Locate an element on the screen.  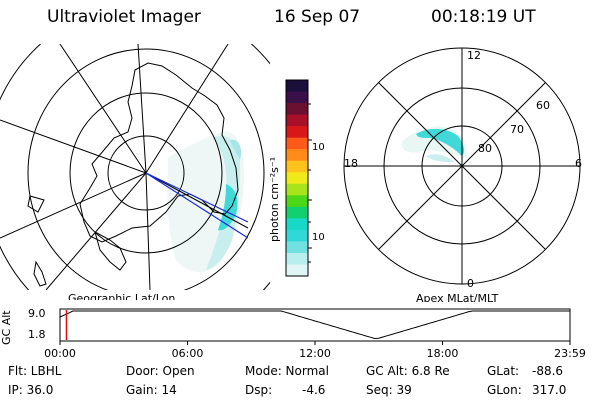
mlt-label-0: 0 is located at coordinates (470, 283).